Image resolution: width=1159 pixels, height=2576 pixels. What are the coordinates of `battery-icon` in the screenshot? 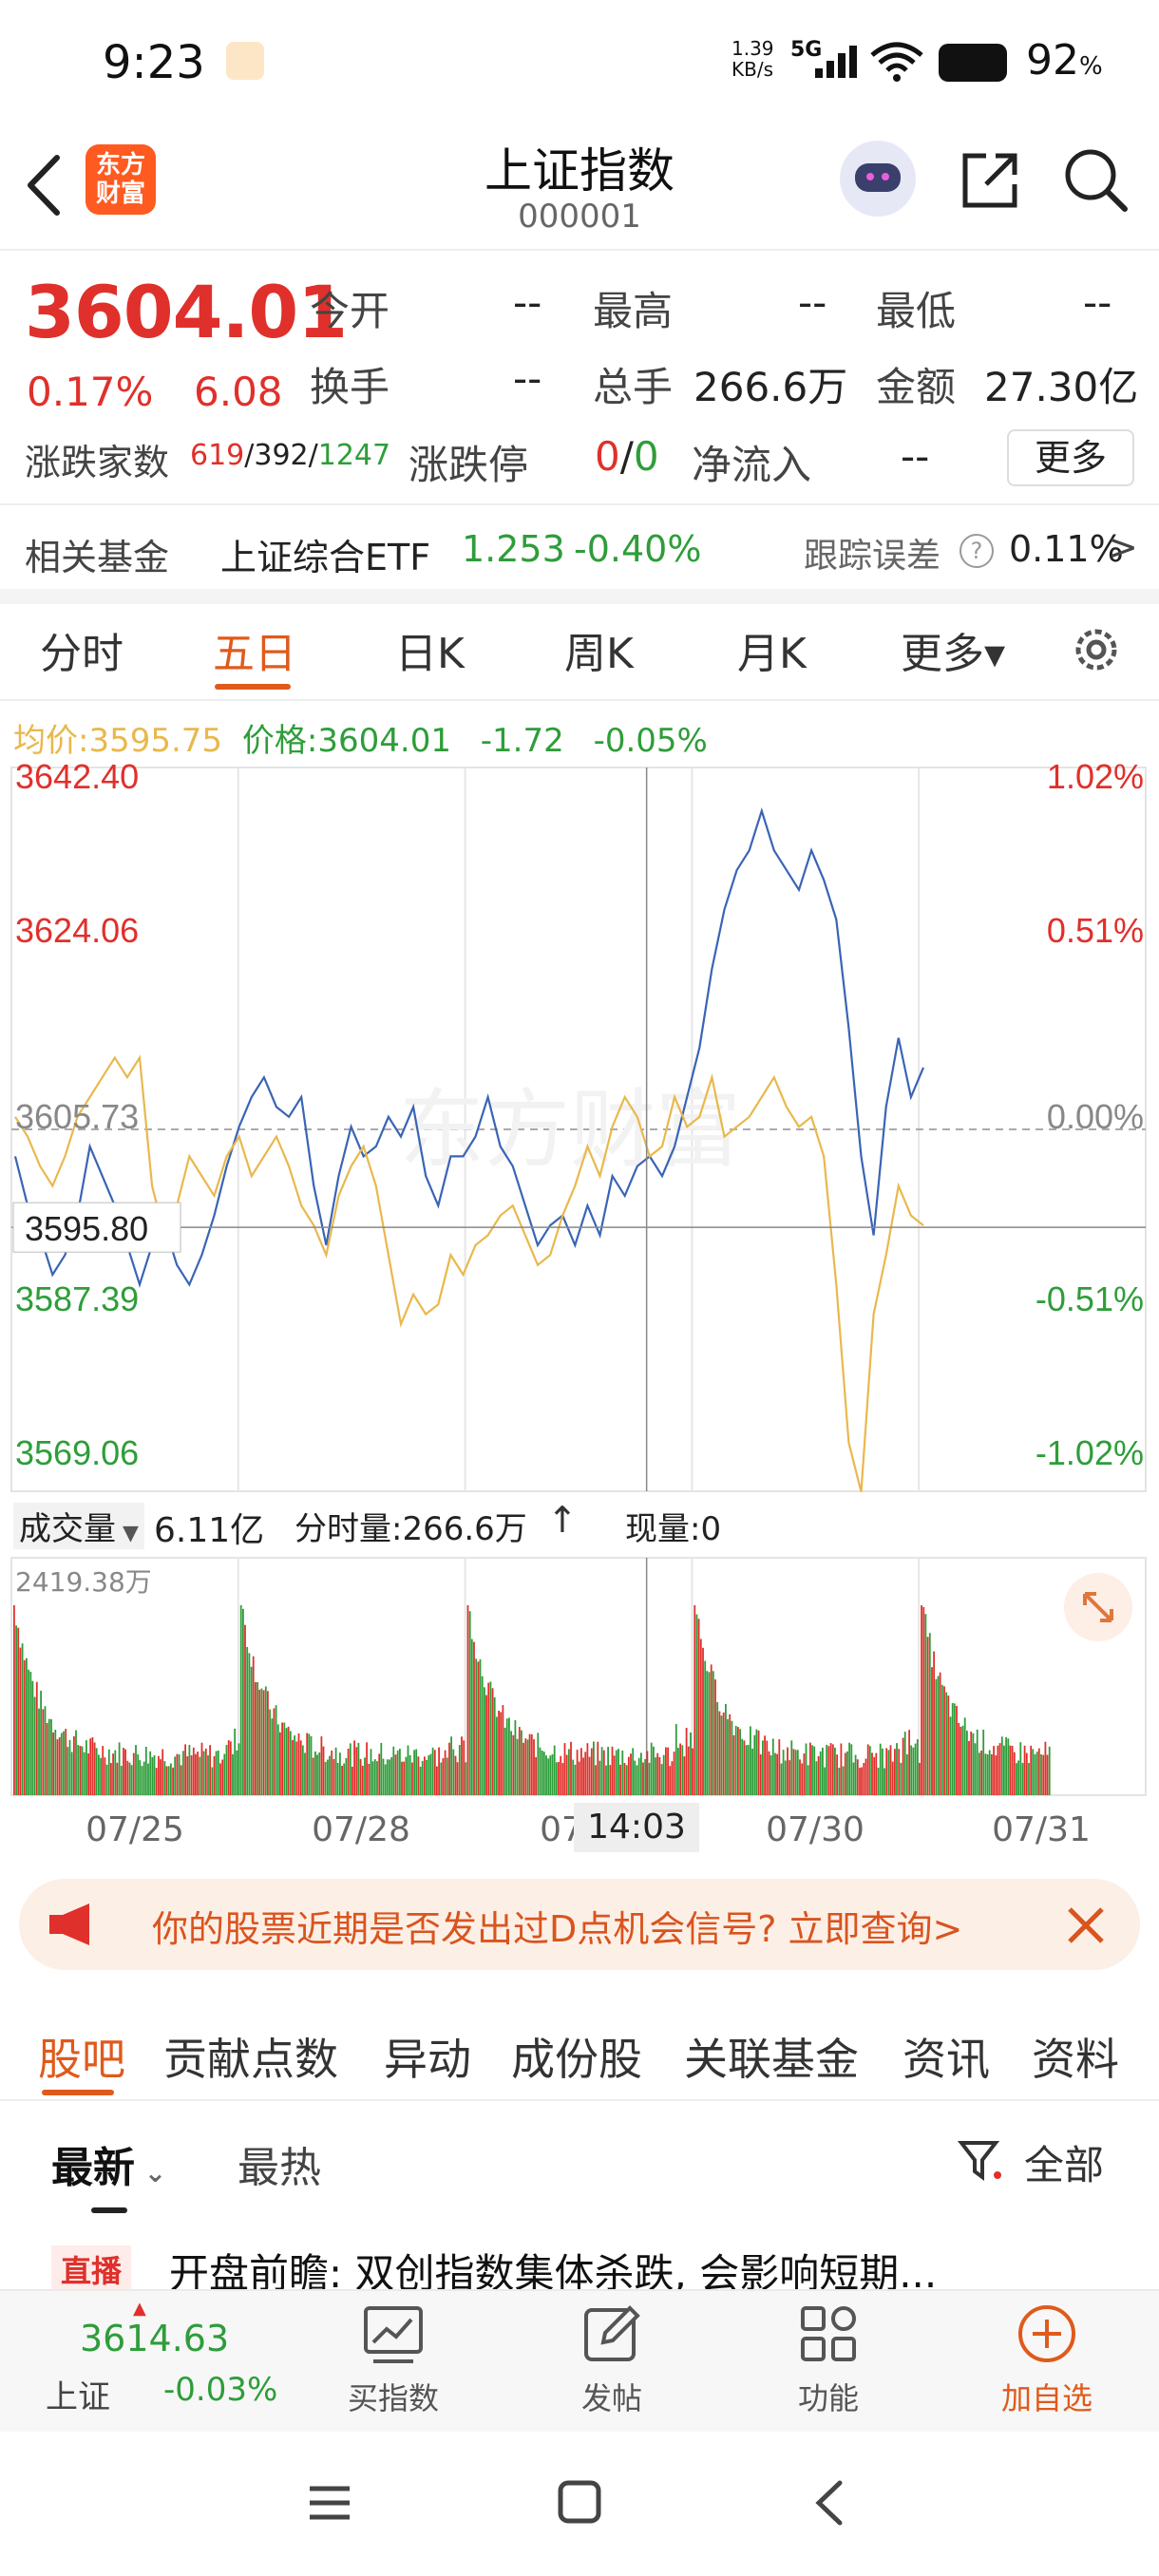 It's located at (973, 63).